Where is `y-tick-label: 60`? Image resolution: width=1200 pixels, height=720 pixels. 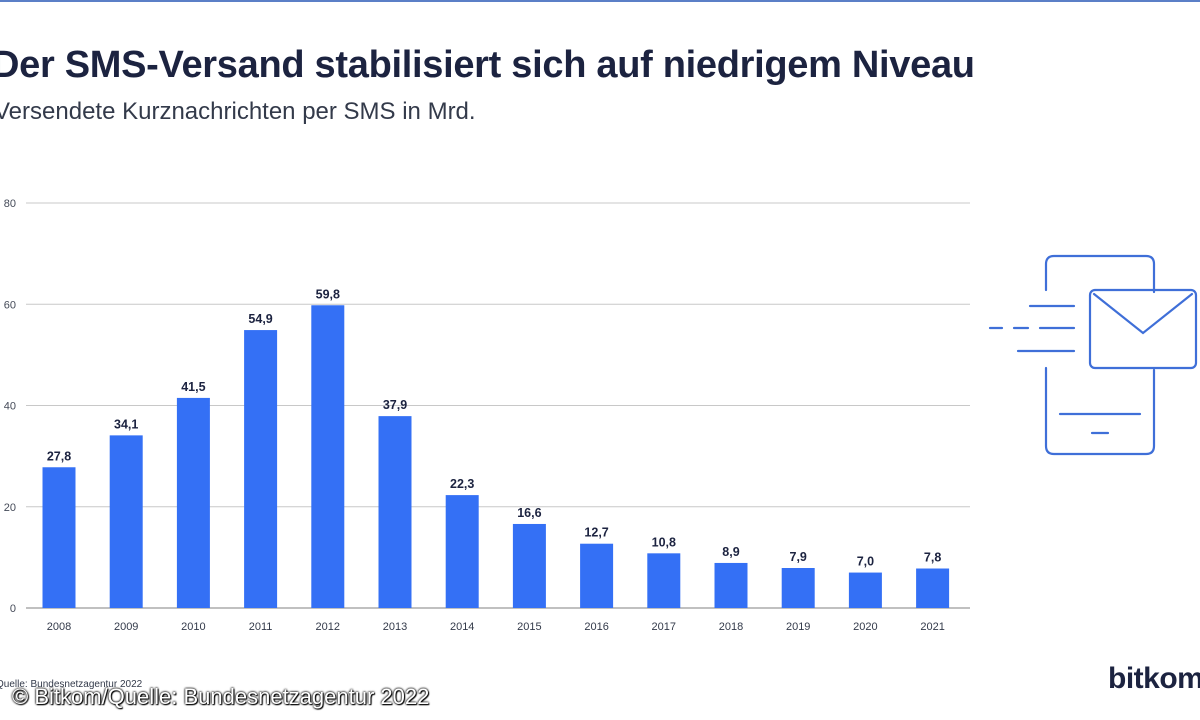
y-tick-label: 60 is located at coordinates (10, 305).